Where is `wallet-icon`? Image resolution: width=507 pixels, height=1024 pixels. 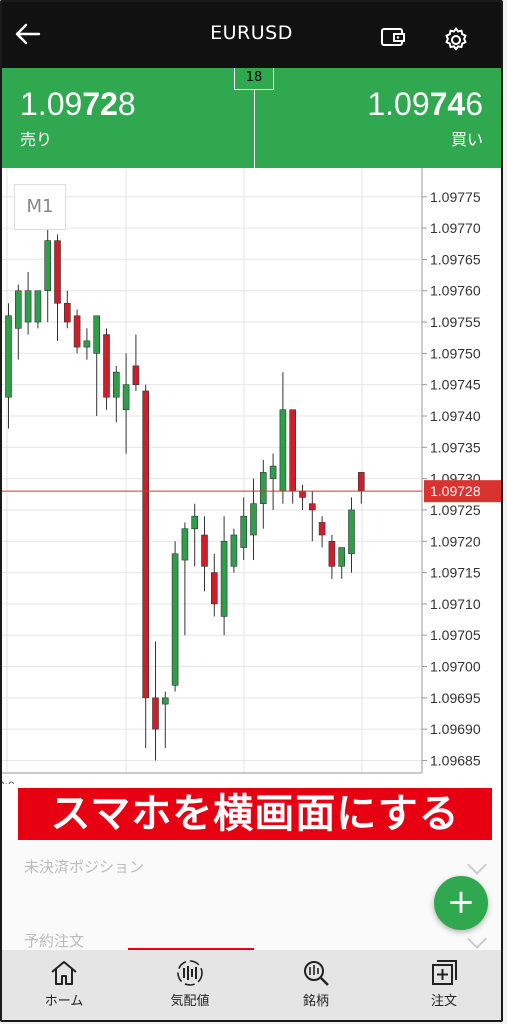
wallet-icon is located at coordinates (393, 37).